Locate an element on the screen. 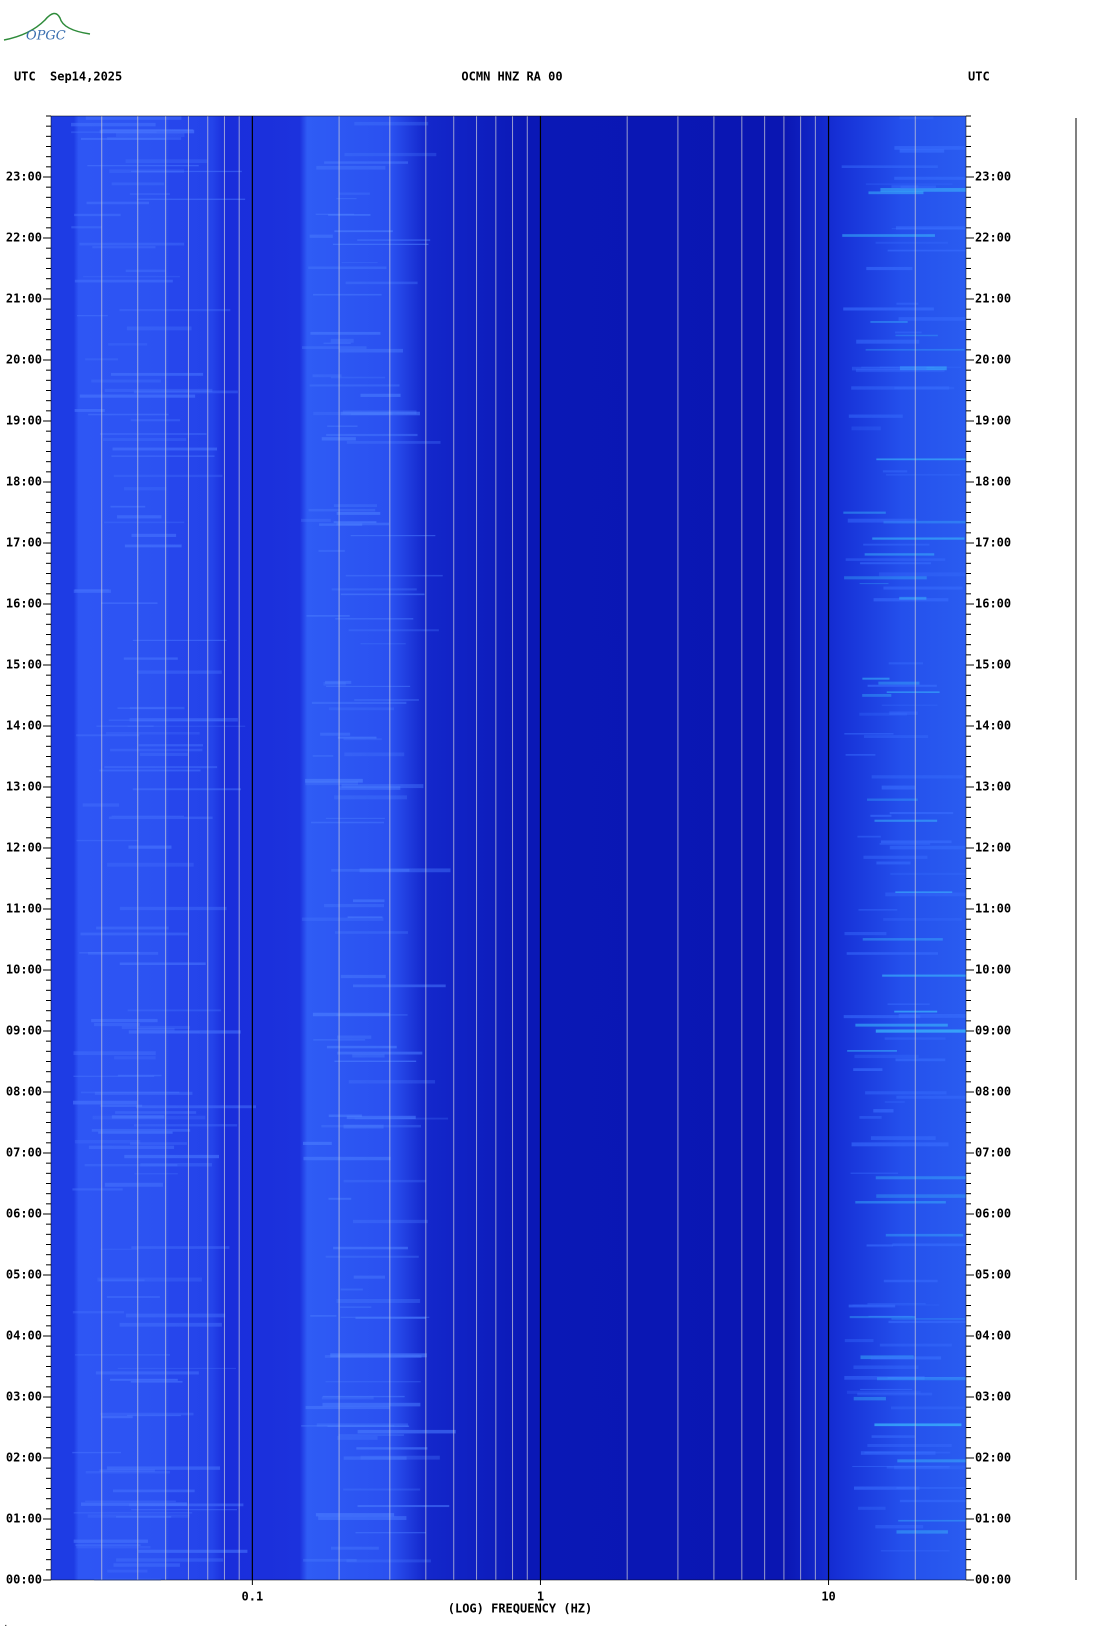  y-tick-label: 19:00 is located at coordinates (993, 421).